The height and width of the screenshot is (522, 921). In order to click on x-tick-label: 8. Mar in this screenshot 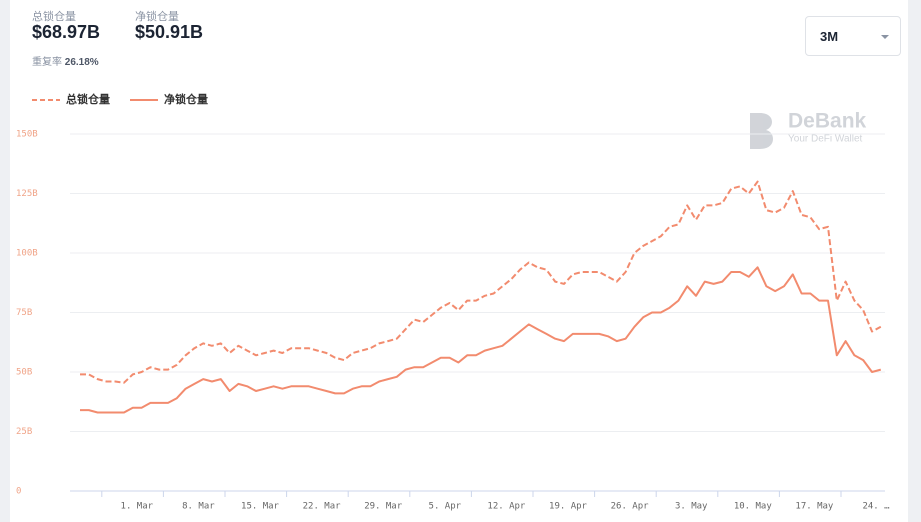, I will do `click(198, 507)`.